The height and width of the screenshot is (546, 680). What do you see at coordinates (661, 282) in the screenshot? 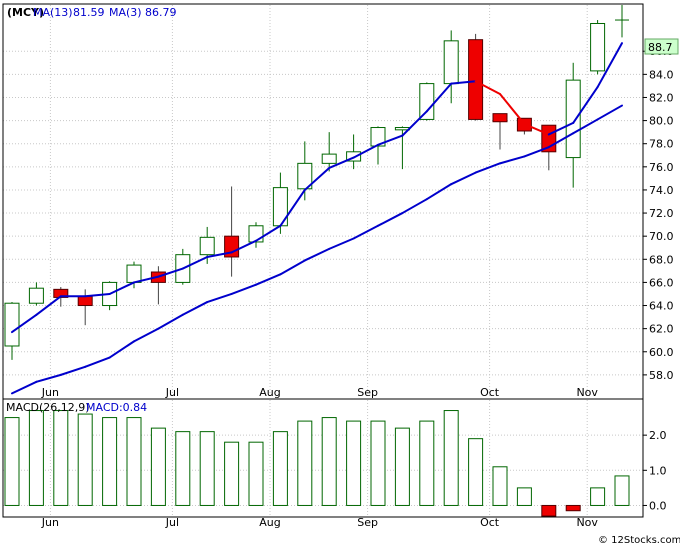
I see `price-tick-label: 66.0` at bounding box center [661, 282].